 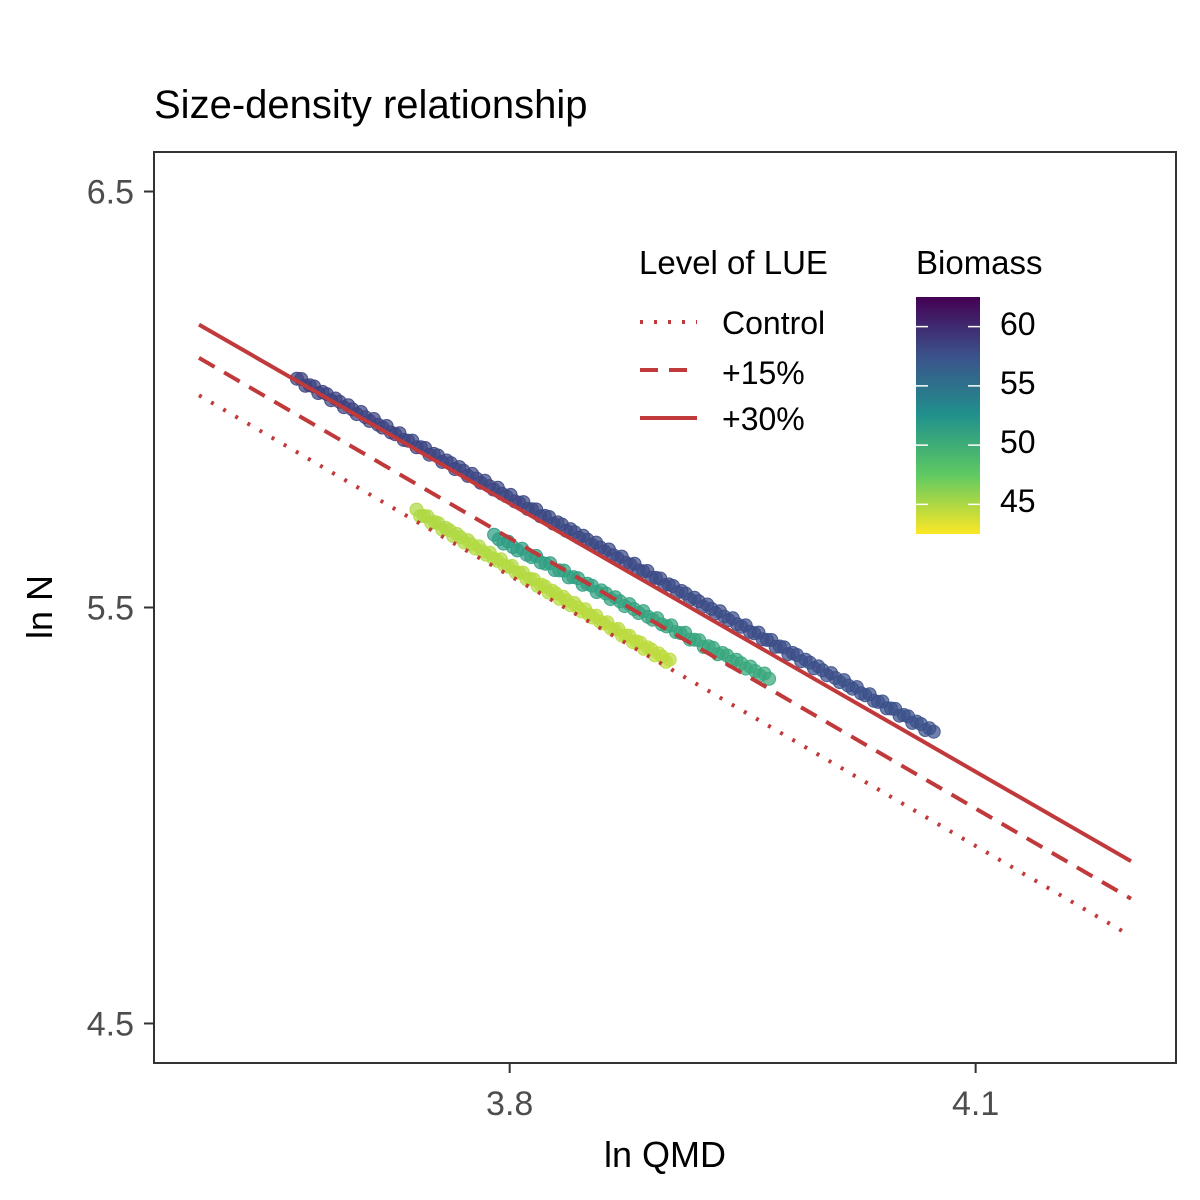 I want to click on line-legend-label-15: +15%, so click(x=763, y=373).